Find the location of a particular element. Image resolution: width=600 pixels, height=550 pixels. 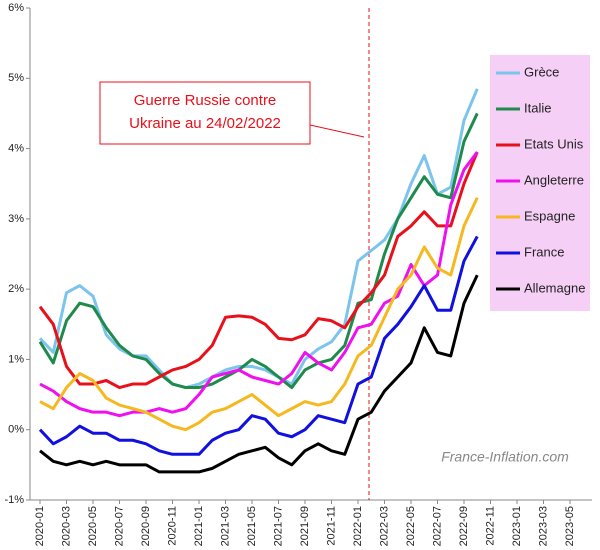

x-tick-label: 2022-11 is located at coordinates (490, 526).